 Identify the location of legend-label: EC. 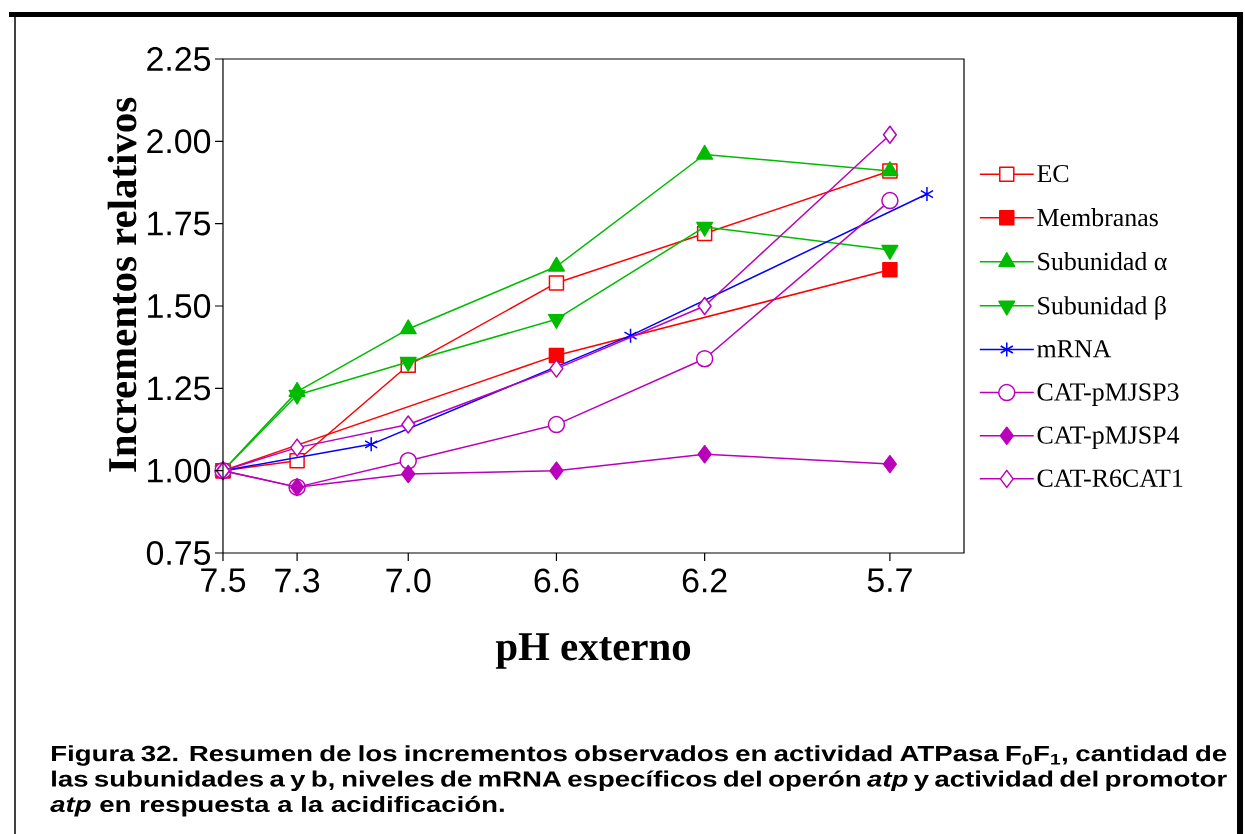
(1053, 173).